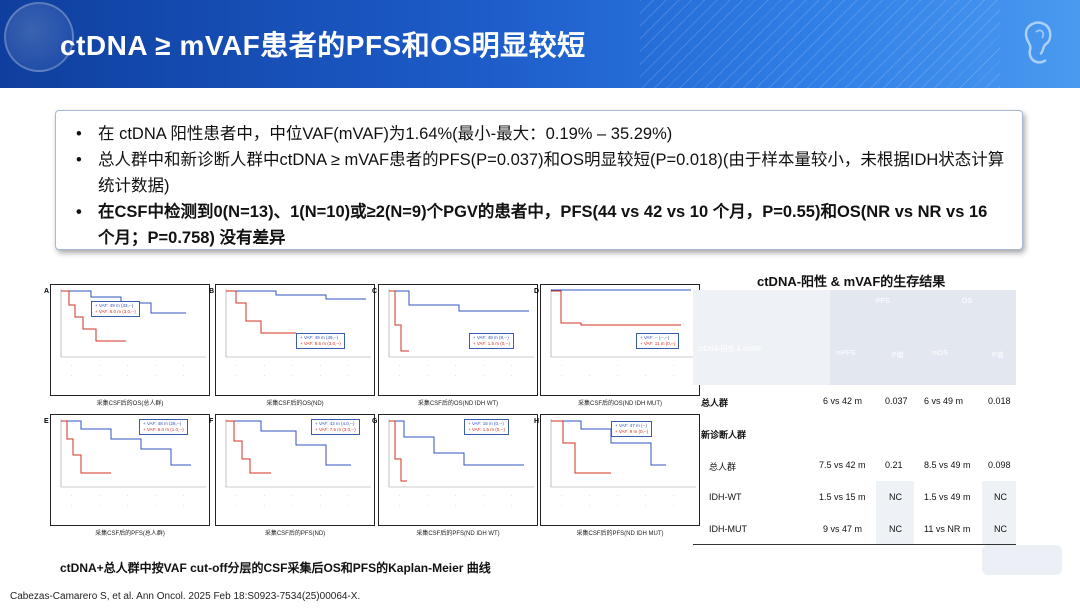 This screenshot has width=1080, height=608. I want to click on km-panel-letter: D, so click(537, 291).